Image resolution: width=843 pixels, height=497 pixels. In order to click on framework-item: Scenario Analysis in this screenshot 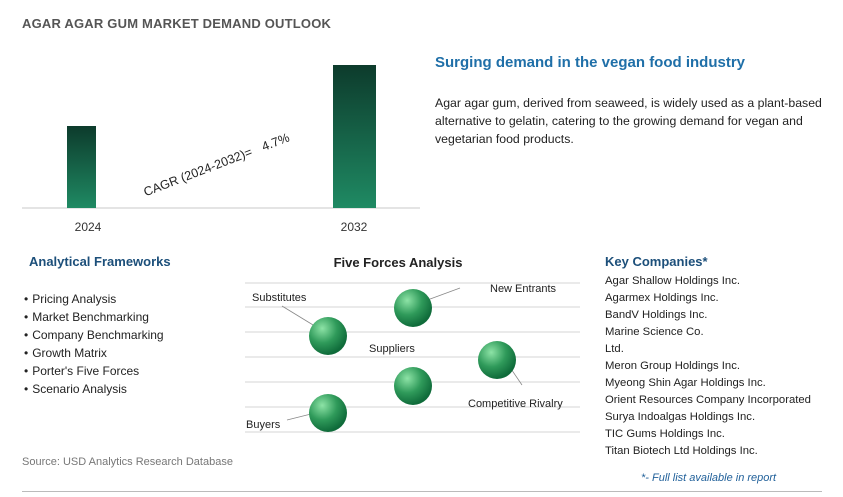, I will do `click(94, 389)`.